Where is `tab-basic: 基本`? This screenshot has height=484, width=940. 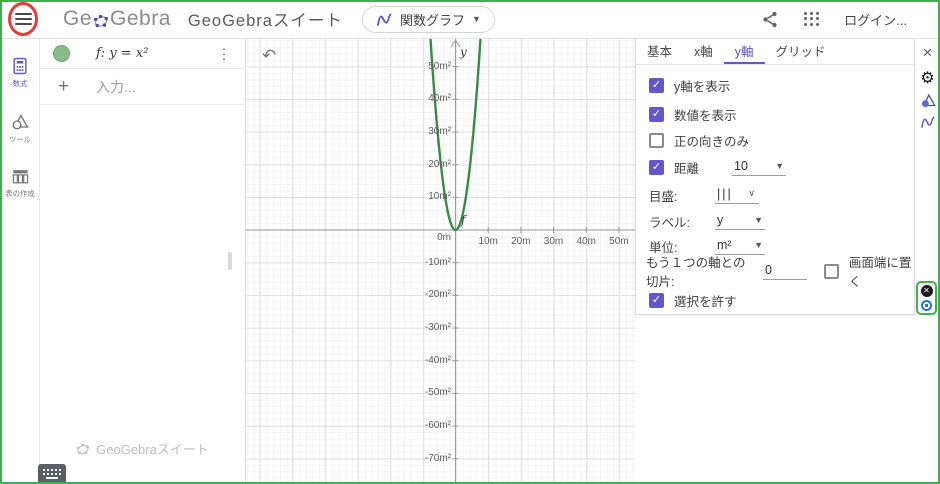
tab-basic: 基本 is located at coordinates (660, 52).